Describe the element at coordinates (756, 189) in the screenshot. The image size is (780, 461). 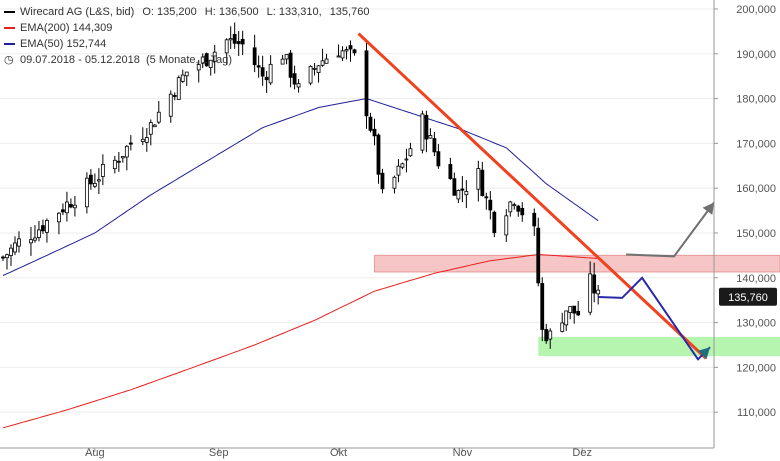
I see `y-tick-label: 160,000` at that location.